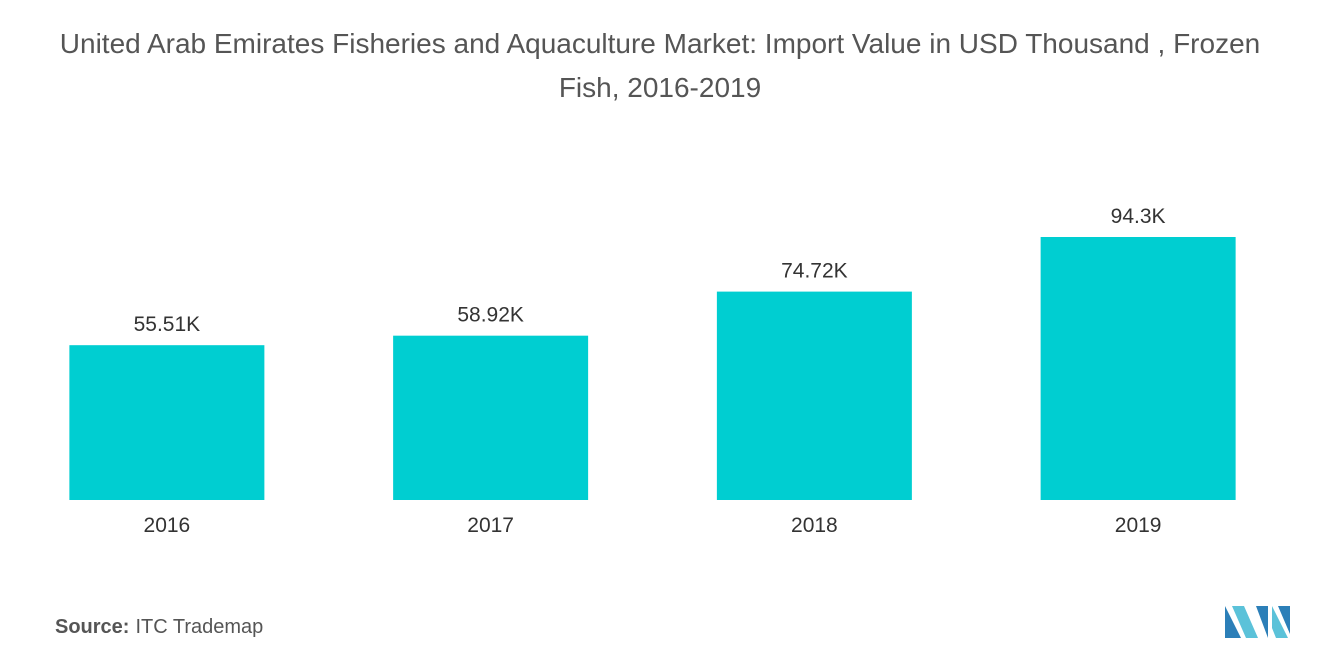 This screenshot has height=665, width=1320. I want to click on source-text: ITC Trademap, so click(199, 627).